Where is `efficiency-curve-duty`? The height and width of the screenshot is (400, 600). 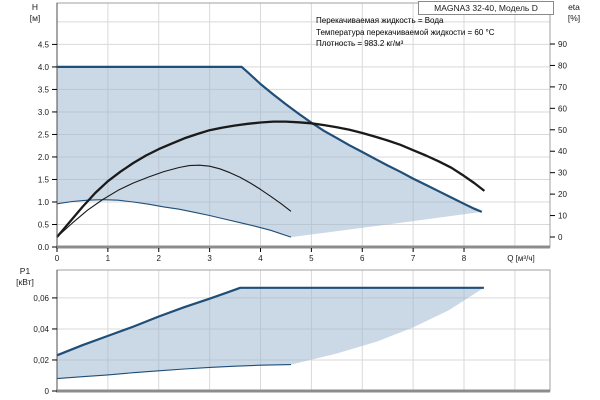 efficiency-curve-duty is located at coordinates (174, 201).